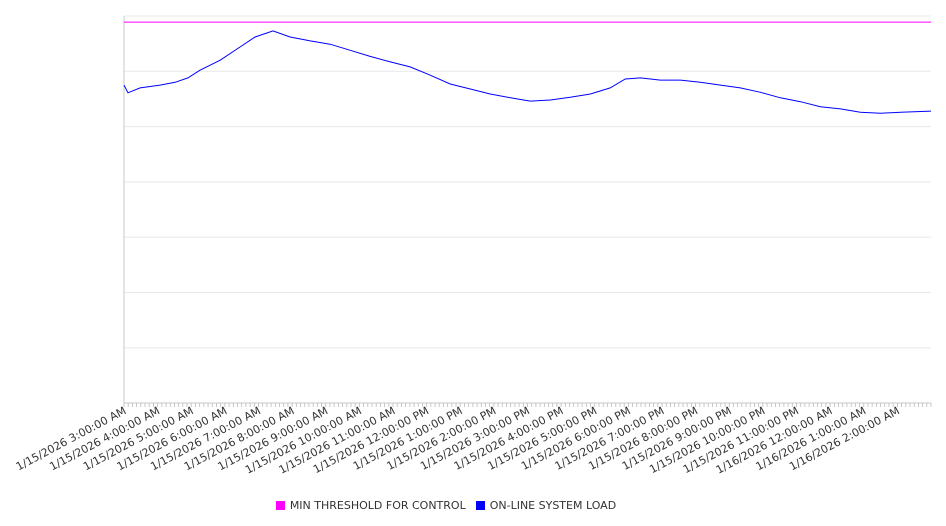 Image resolution: width=946 pixels, height=526 pixels. I want to click on legend-item-load: ON-LINE SYSTEM LOAD, so click(546, 505).